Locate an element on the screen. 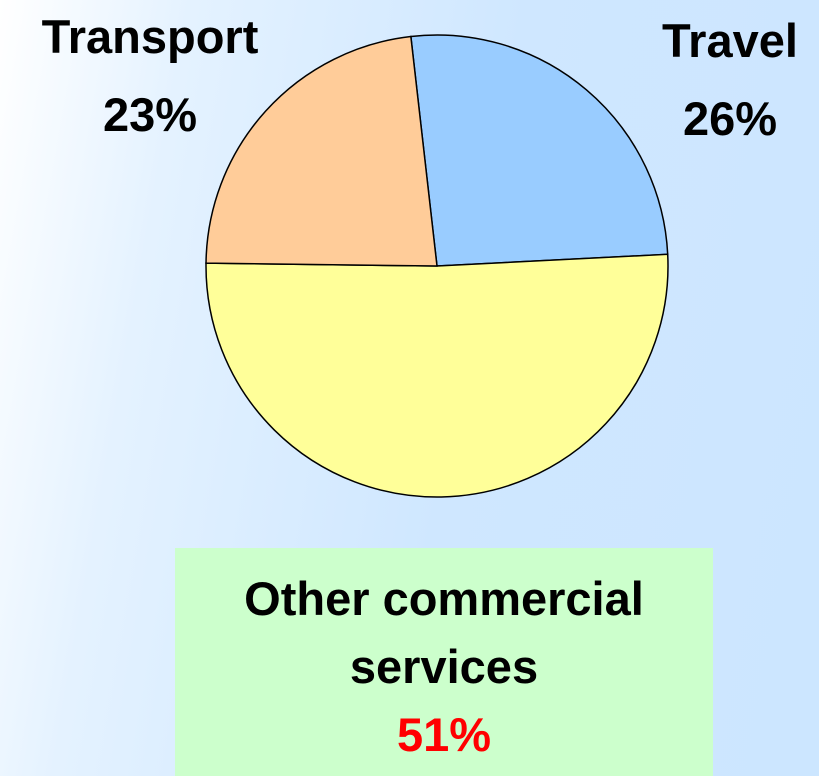 This screenshot has height=776, width=819. value-label: 51% is located at coordinates (444, 734).